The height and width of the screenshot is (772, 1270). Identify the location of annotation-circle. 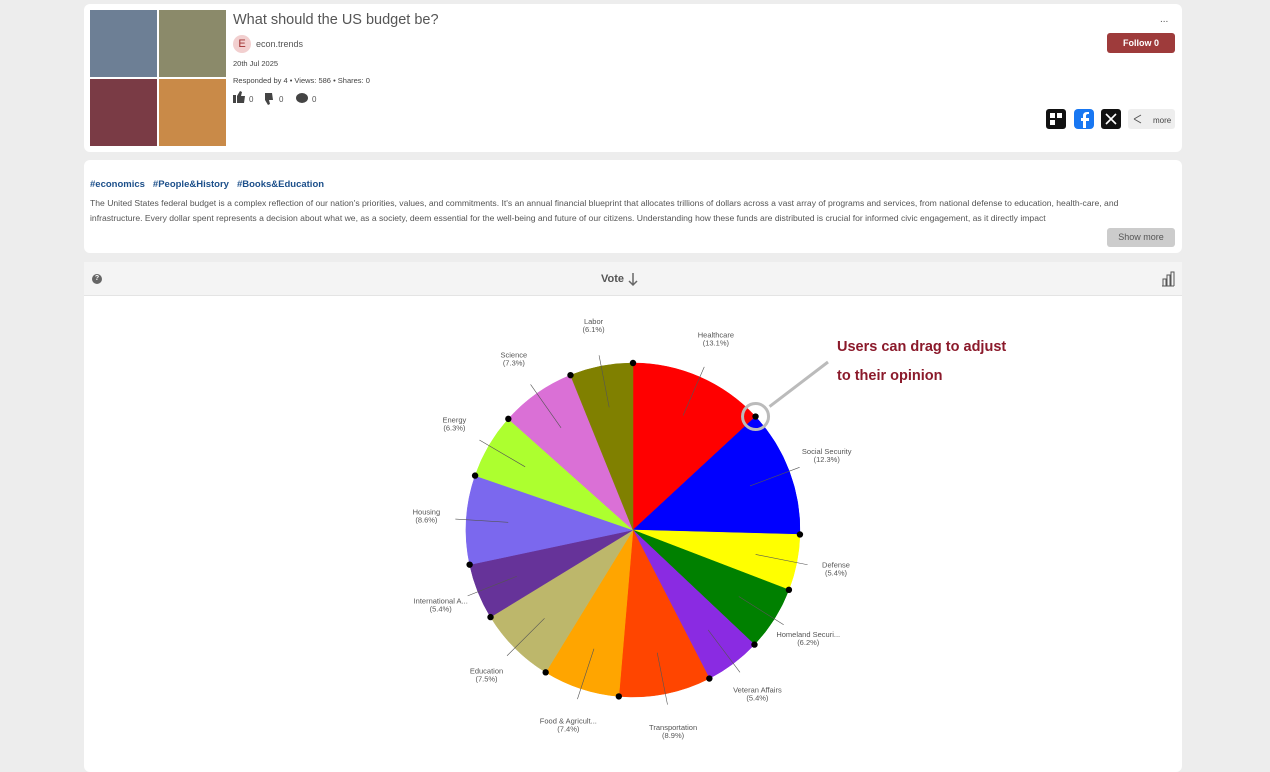
(756, 417).